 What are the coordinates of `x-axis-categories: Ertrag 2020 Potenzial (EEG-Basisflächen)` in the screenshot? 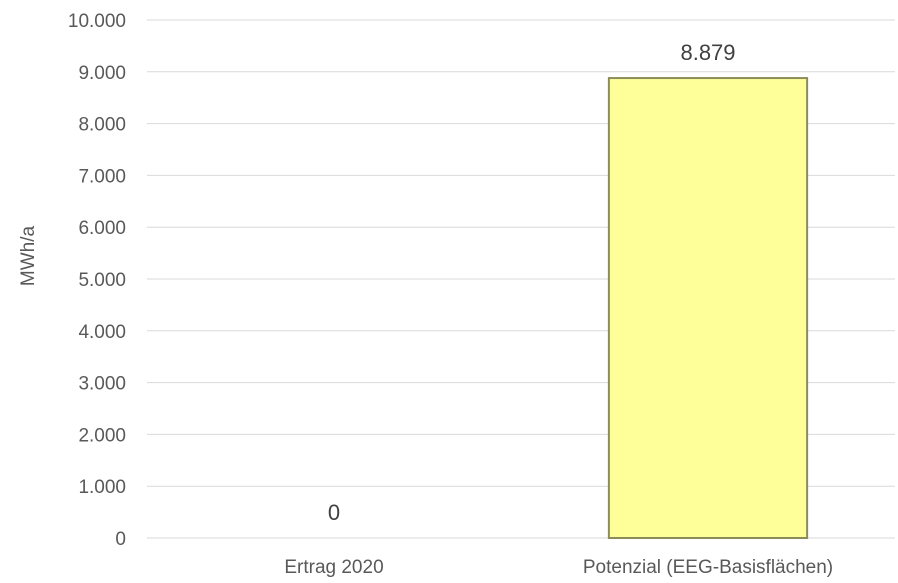 It's located at (558, 567).